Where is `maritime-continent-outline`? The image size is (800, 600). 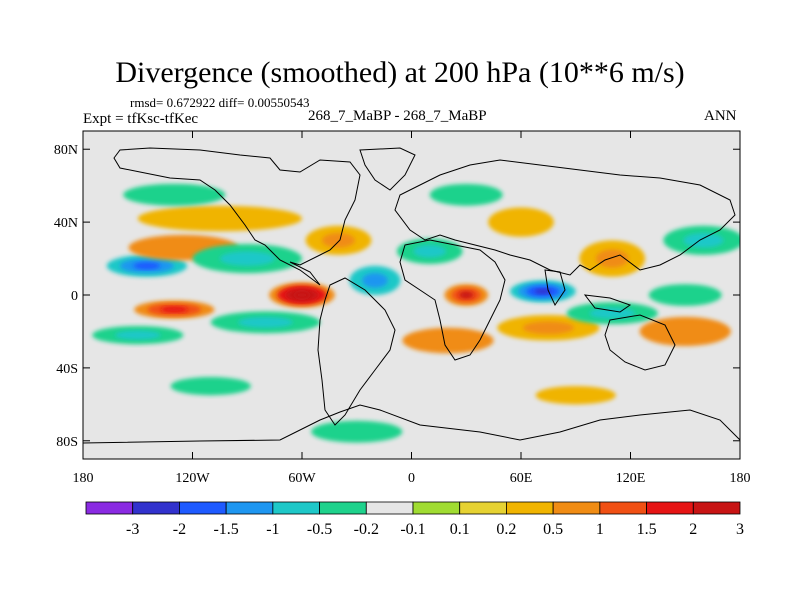
maritime-continent-outline is located at coordinates (607, 303).